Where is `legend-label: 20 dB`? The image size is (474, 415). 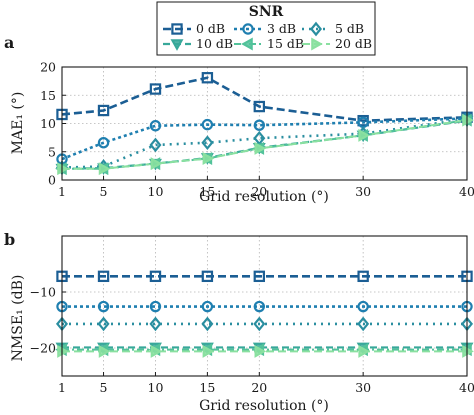
legend-label: 20 dB is located at coordinates (353, 43).